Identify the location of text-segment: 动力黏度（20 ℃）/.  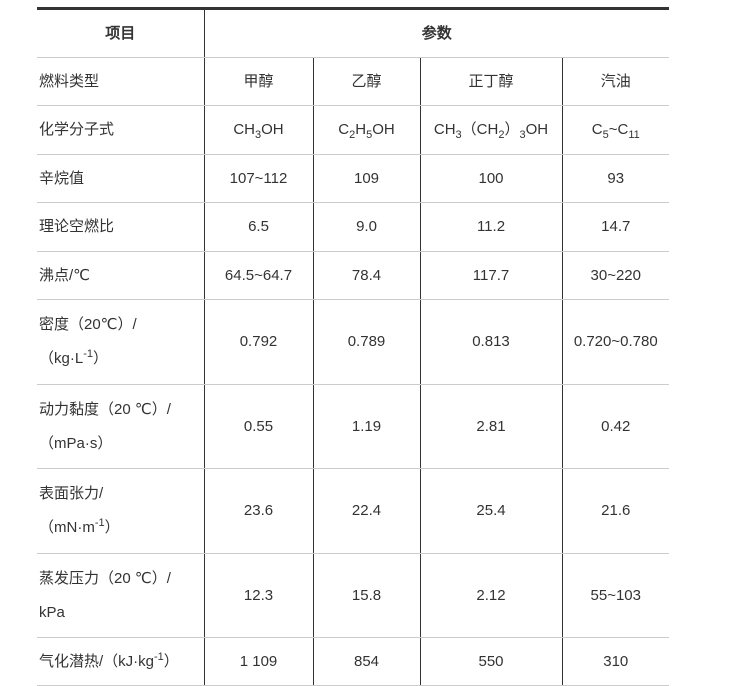
(105, 409).